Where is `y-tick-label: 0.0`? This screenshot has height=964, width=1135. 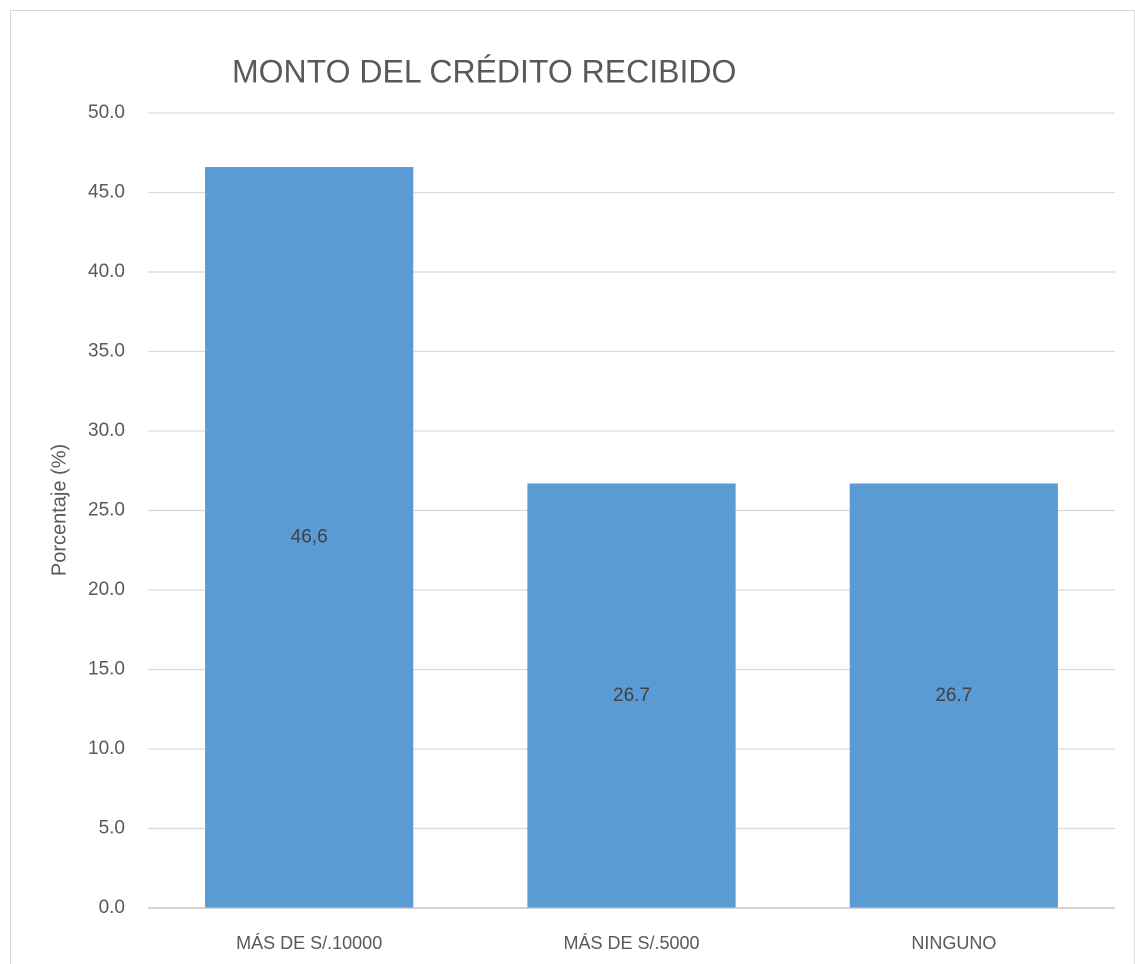 y-tick-label: 0.0 is located at coordinates (112, 907).